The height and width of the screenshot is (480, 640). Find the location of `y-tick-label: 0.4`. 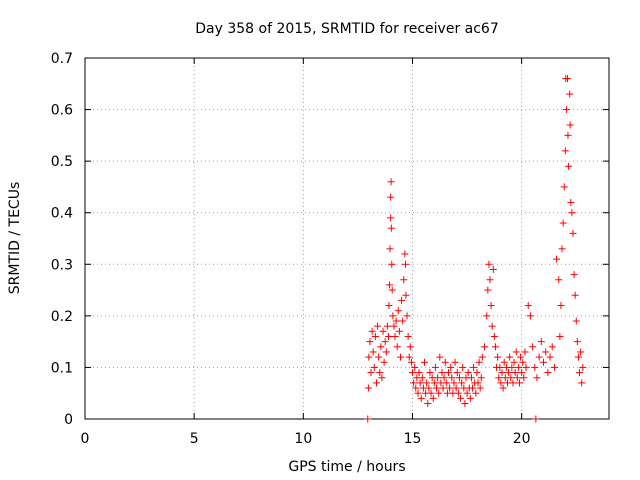

y-tick-label: 0.4 is located at coordinates (62, 214).